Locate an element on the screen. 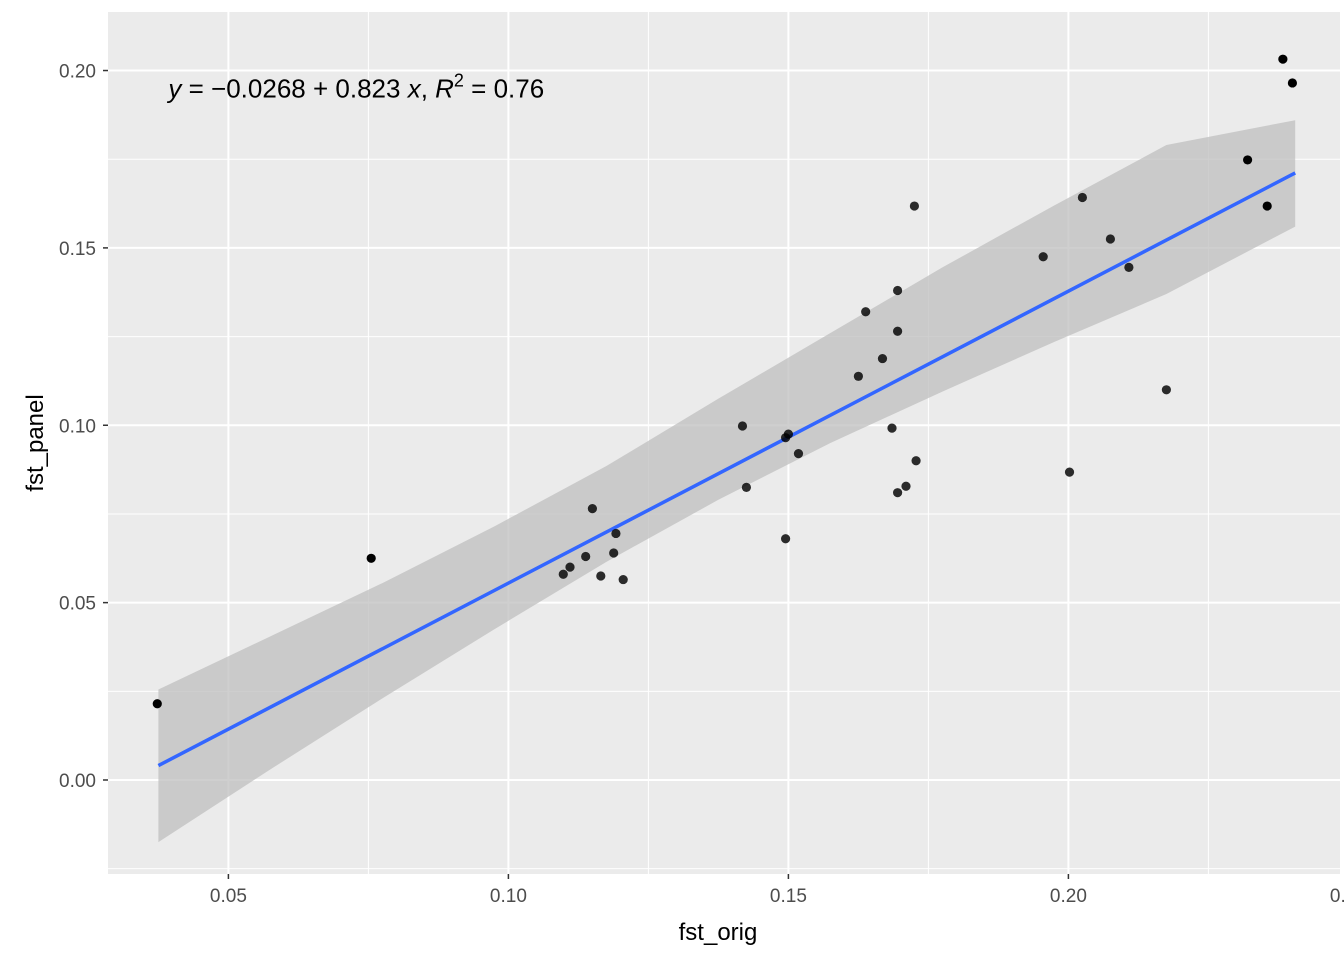 This screenshot has width=1344, height=960. annotation-segment: − is located at coordinates (218, 88).